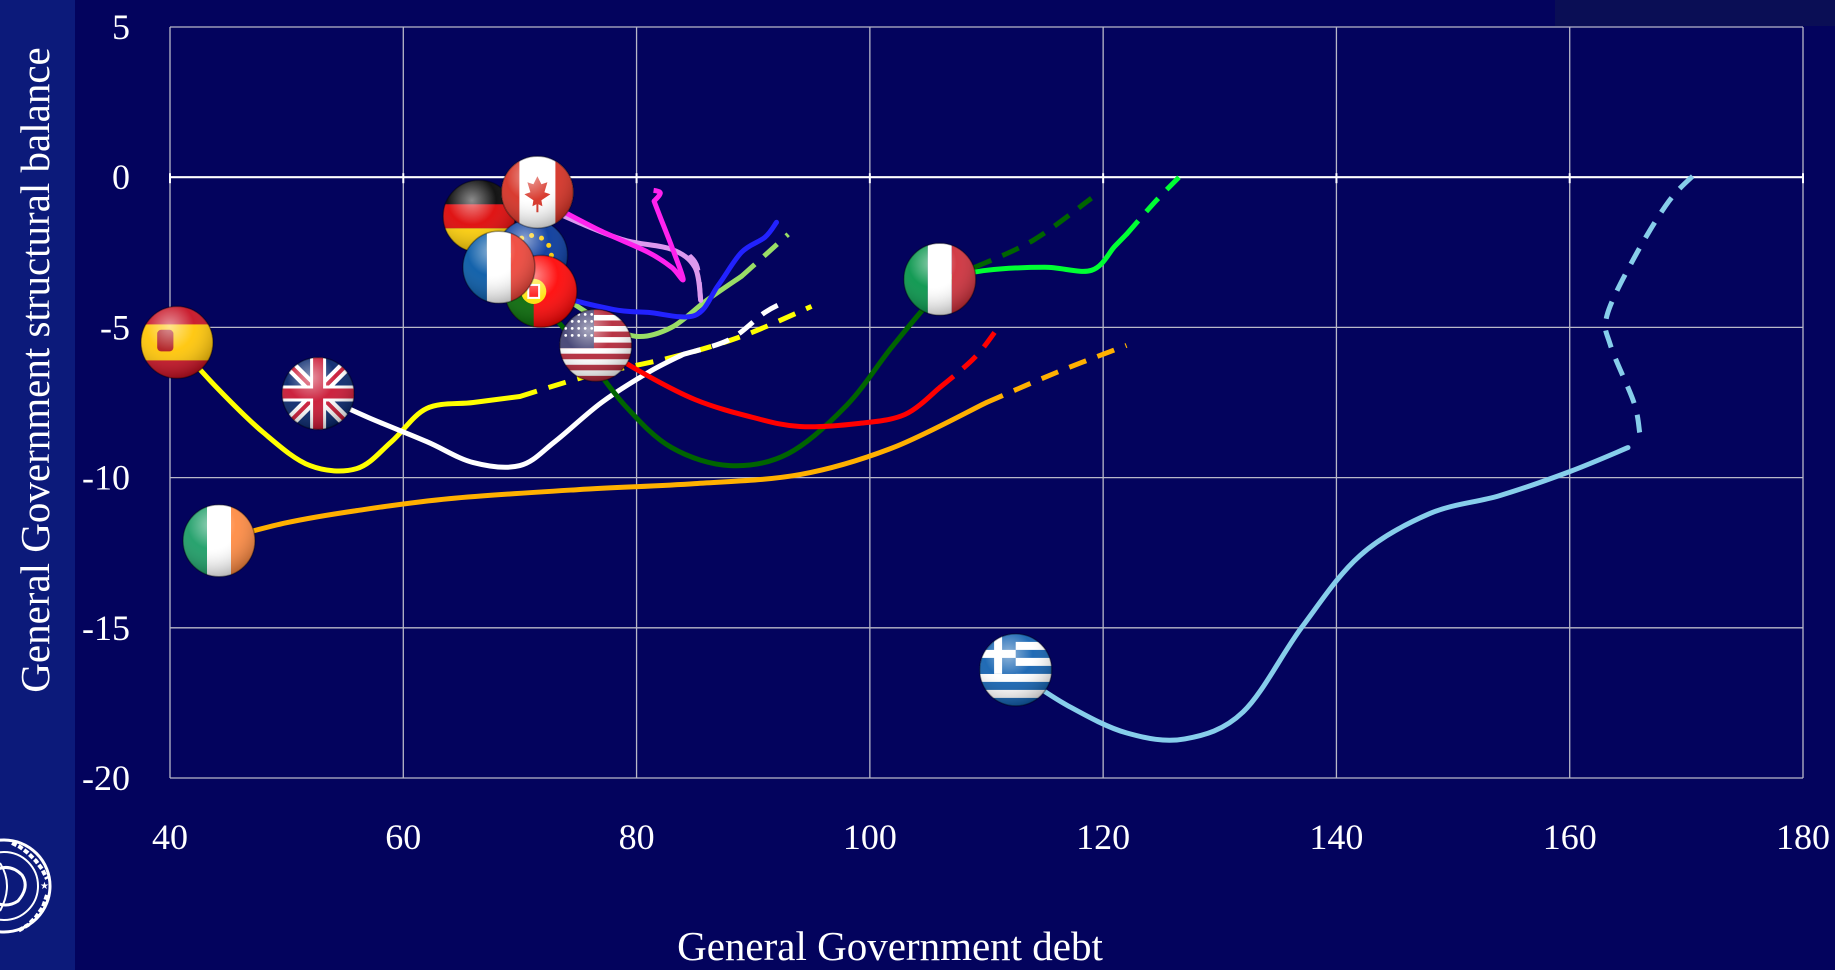 The width and height of the screenshot is (1835, 970). Describe the element at coordinates (764, 255) in the screenshot. I see `euro-area-series-projection` at that location.